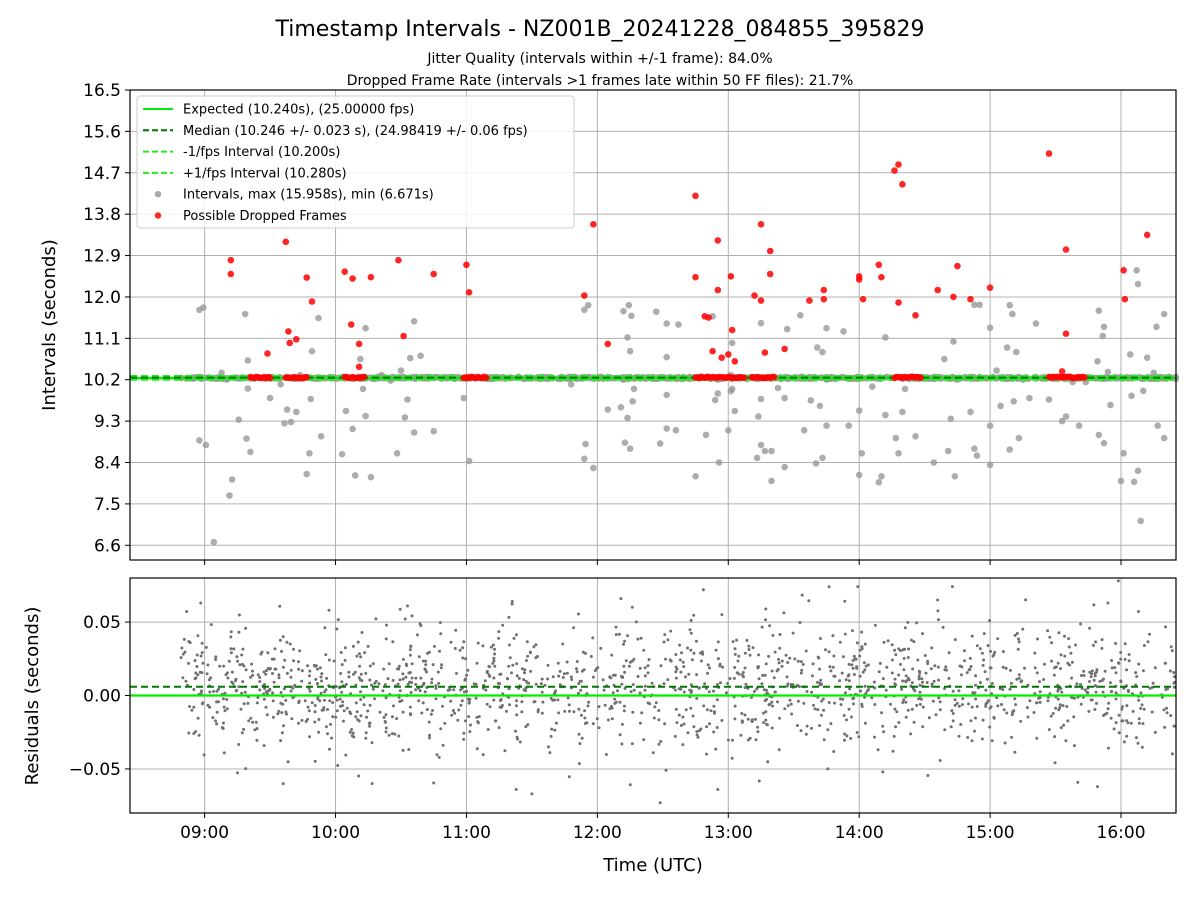  What do you see at coordinates (107, 505) in the screenshot?
I see `top-y-tick-label: 7.5` at bounding box center [107, 505].